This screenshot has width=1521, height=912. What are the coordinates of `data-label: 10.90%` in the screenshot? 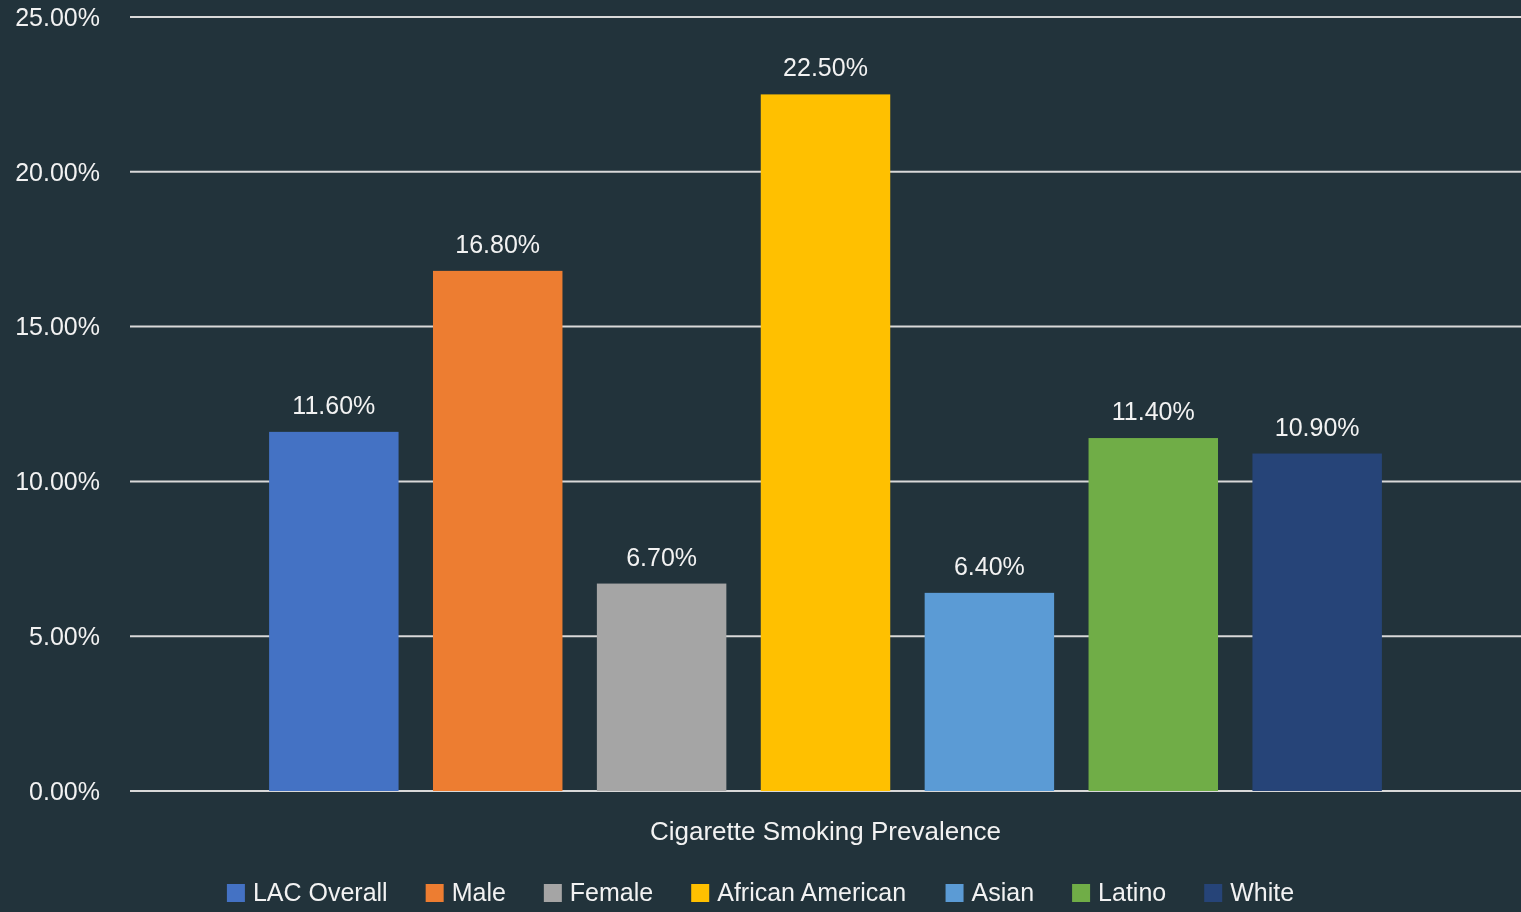 It's located at (1317, 426).